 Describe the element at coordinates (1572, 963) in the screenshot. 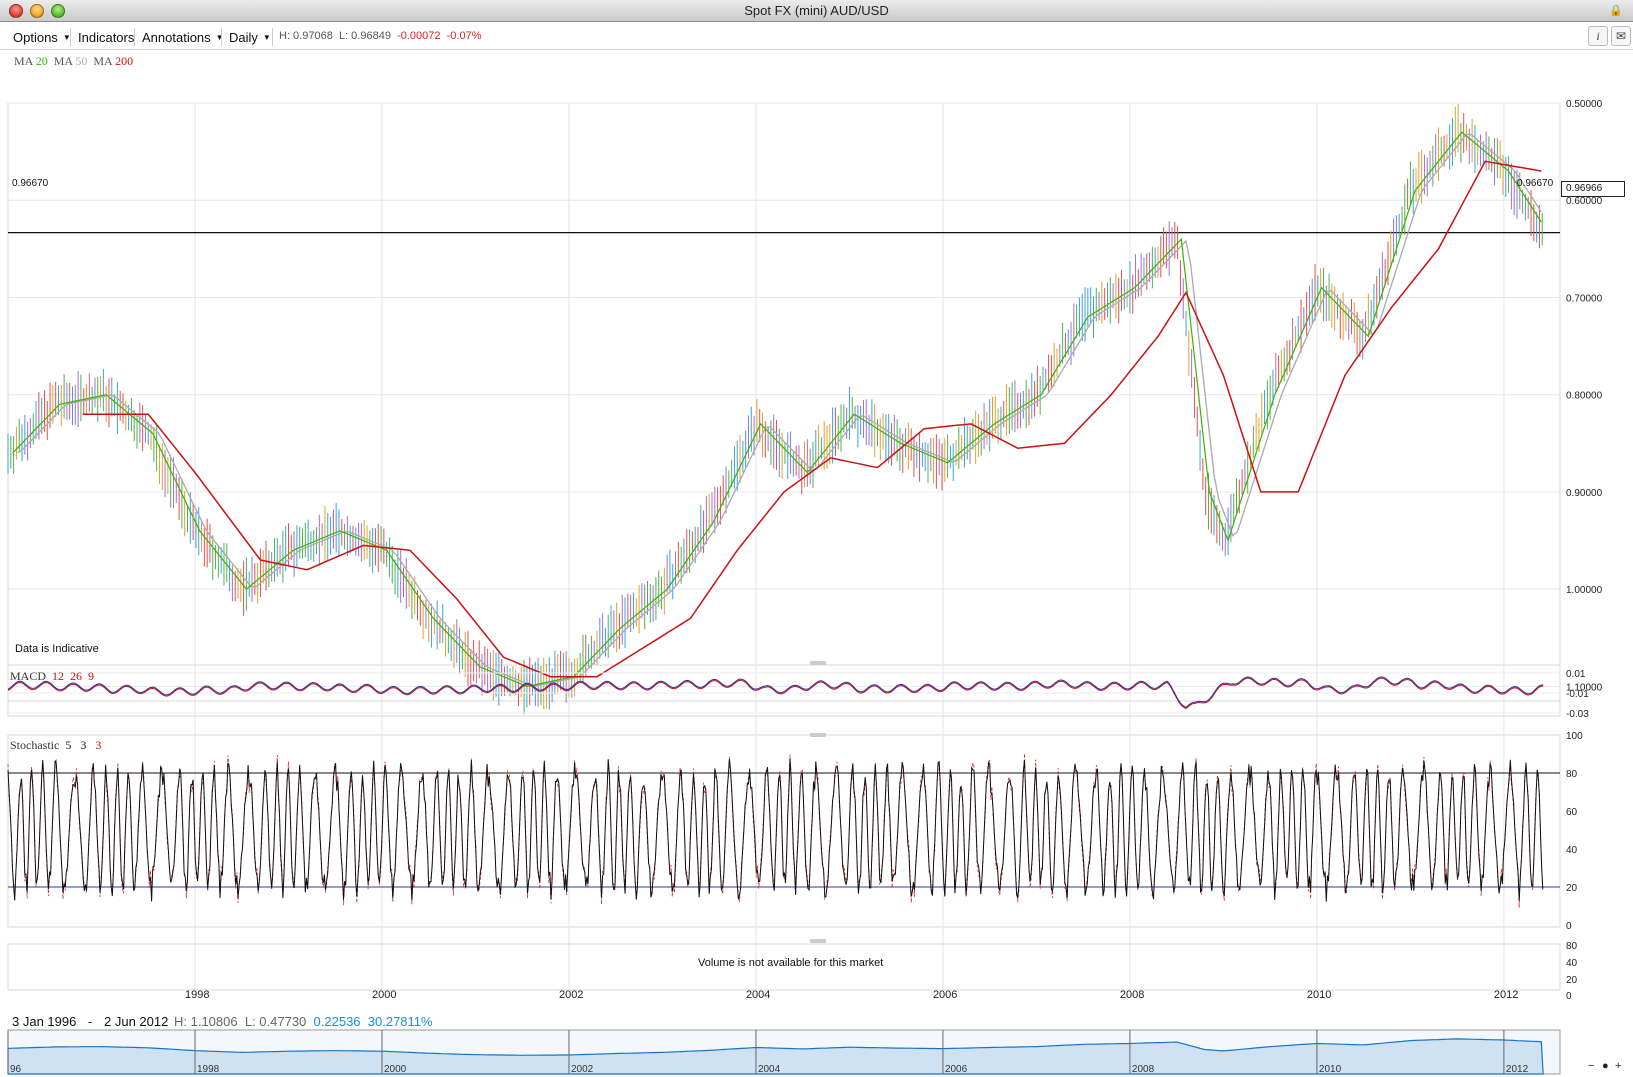

I see `volume-y-tick-label: 40` at that location.